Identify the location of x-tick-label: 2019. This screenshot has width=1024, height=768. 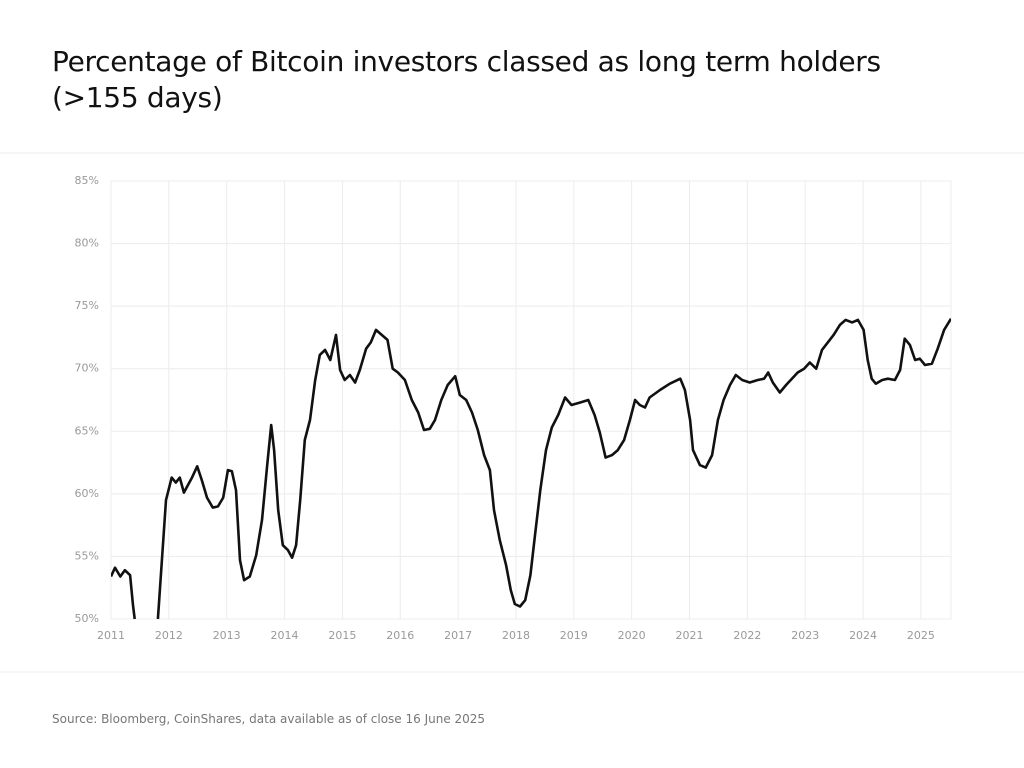
(574, 635).